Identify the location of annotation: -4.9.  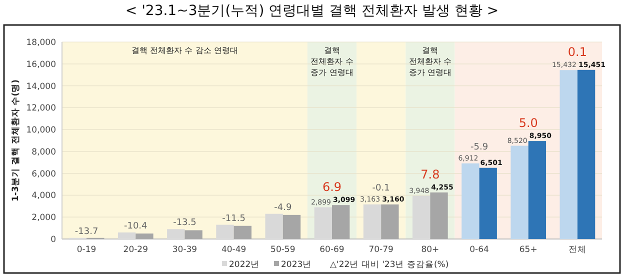
(283, 207).